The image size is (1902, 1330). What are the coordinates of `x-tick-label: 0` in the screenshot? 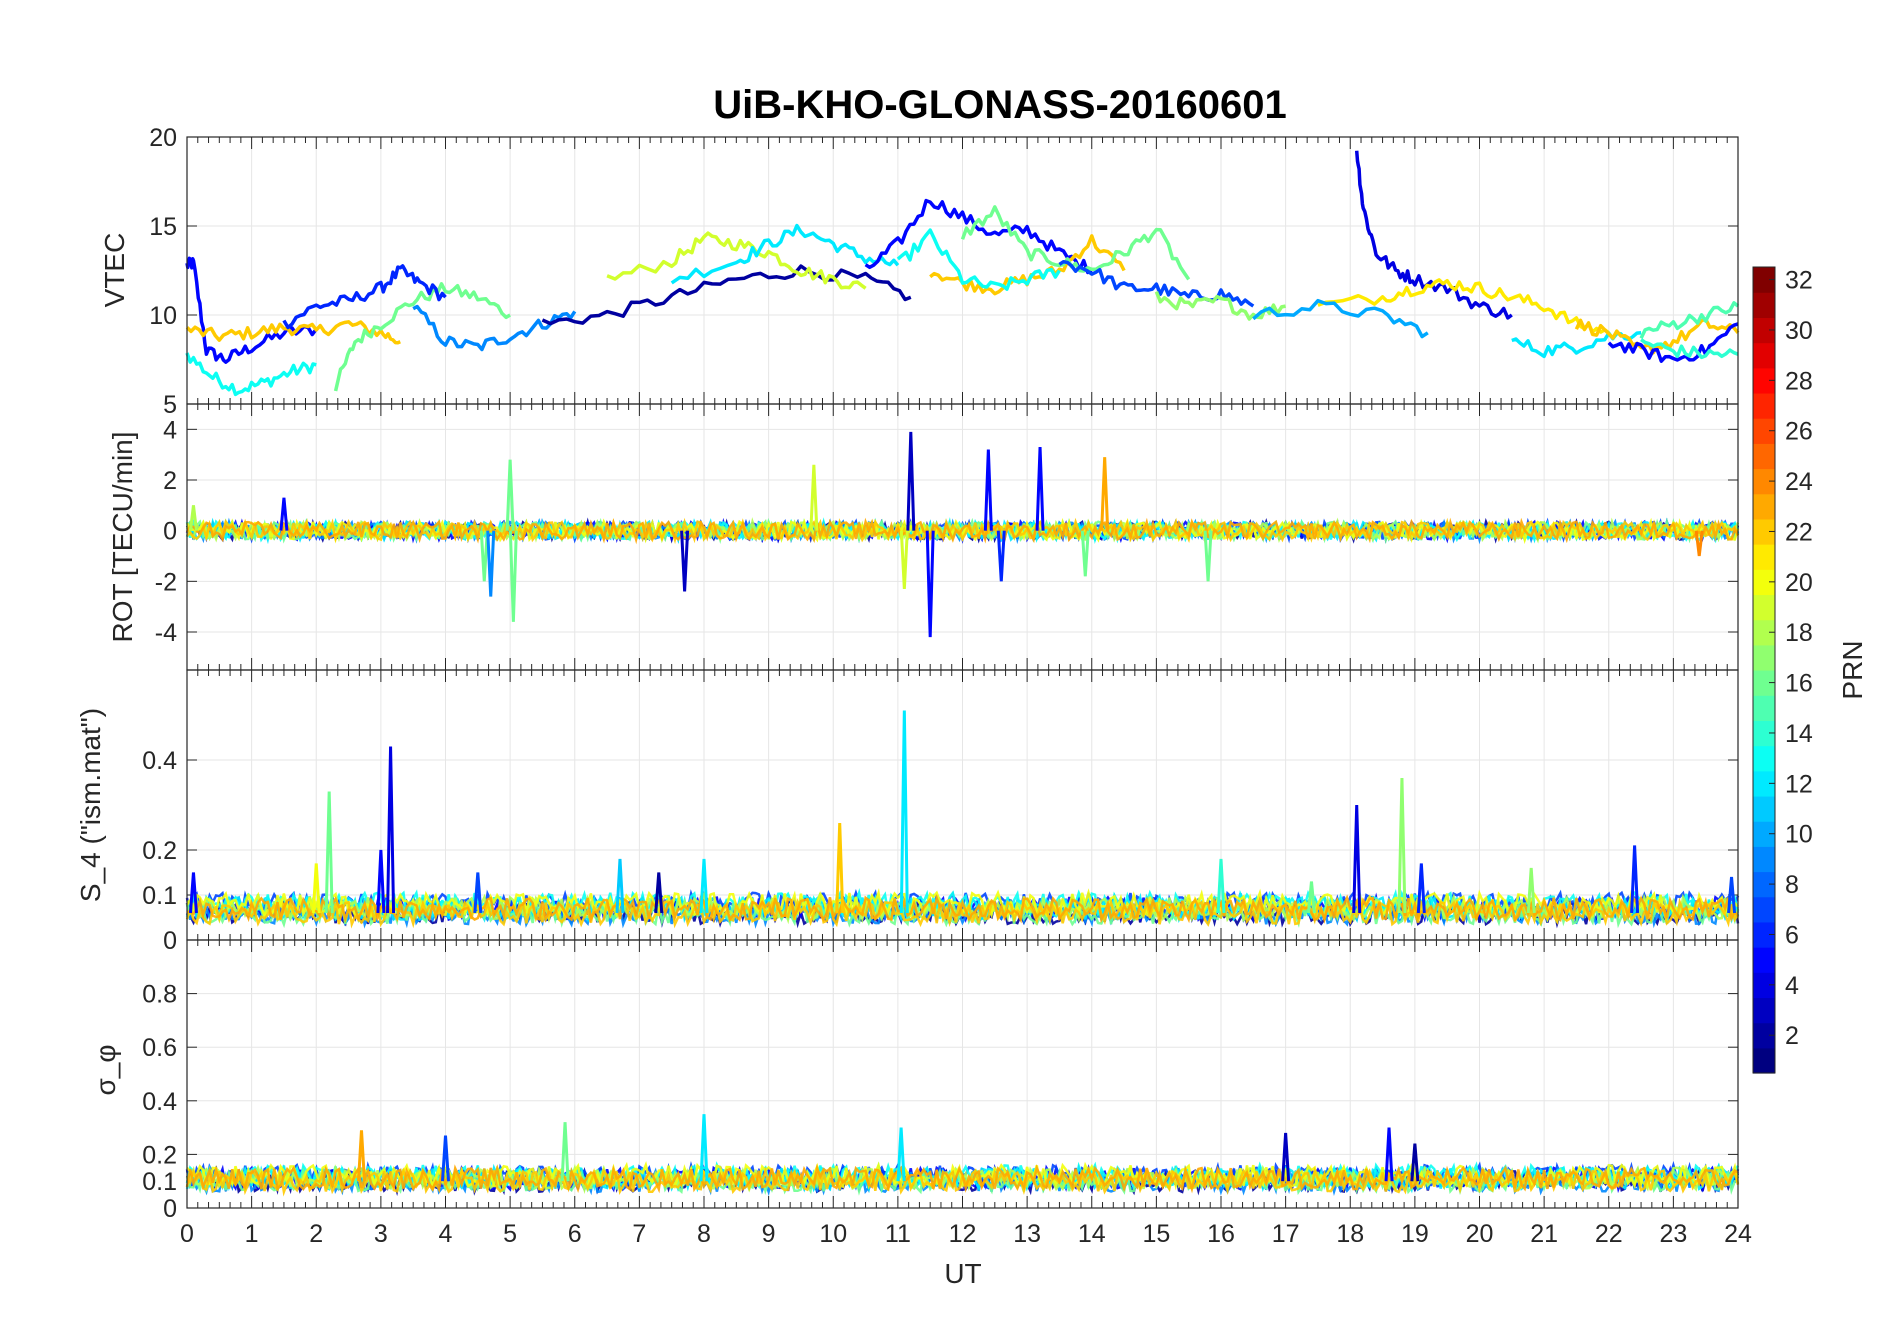 It's located at (187, 1234).